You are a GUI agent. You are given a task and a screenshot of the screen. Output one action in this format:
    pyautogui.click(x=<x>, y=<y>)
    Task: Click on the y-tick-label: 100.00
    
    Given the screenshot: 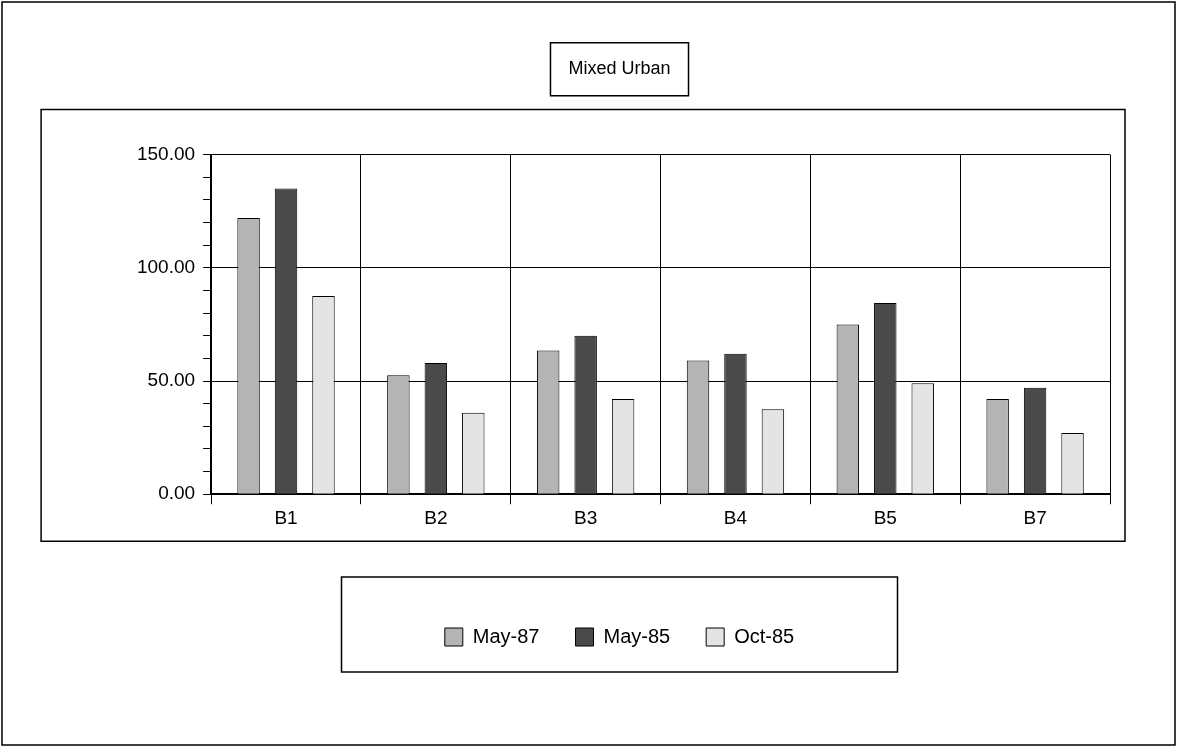 What is the action you would take?
    pyautogui.click(x=166, y=267)
    